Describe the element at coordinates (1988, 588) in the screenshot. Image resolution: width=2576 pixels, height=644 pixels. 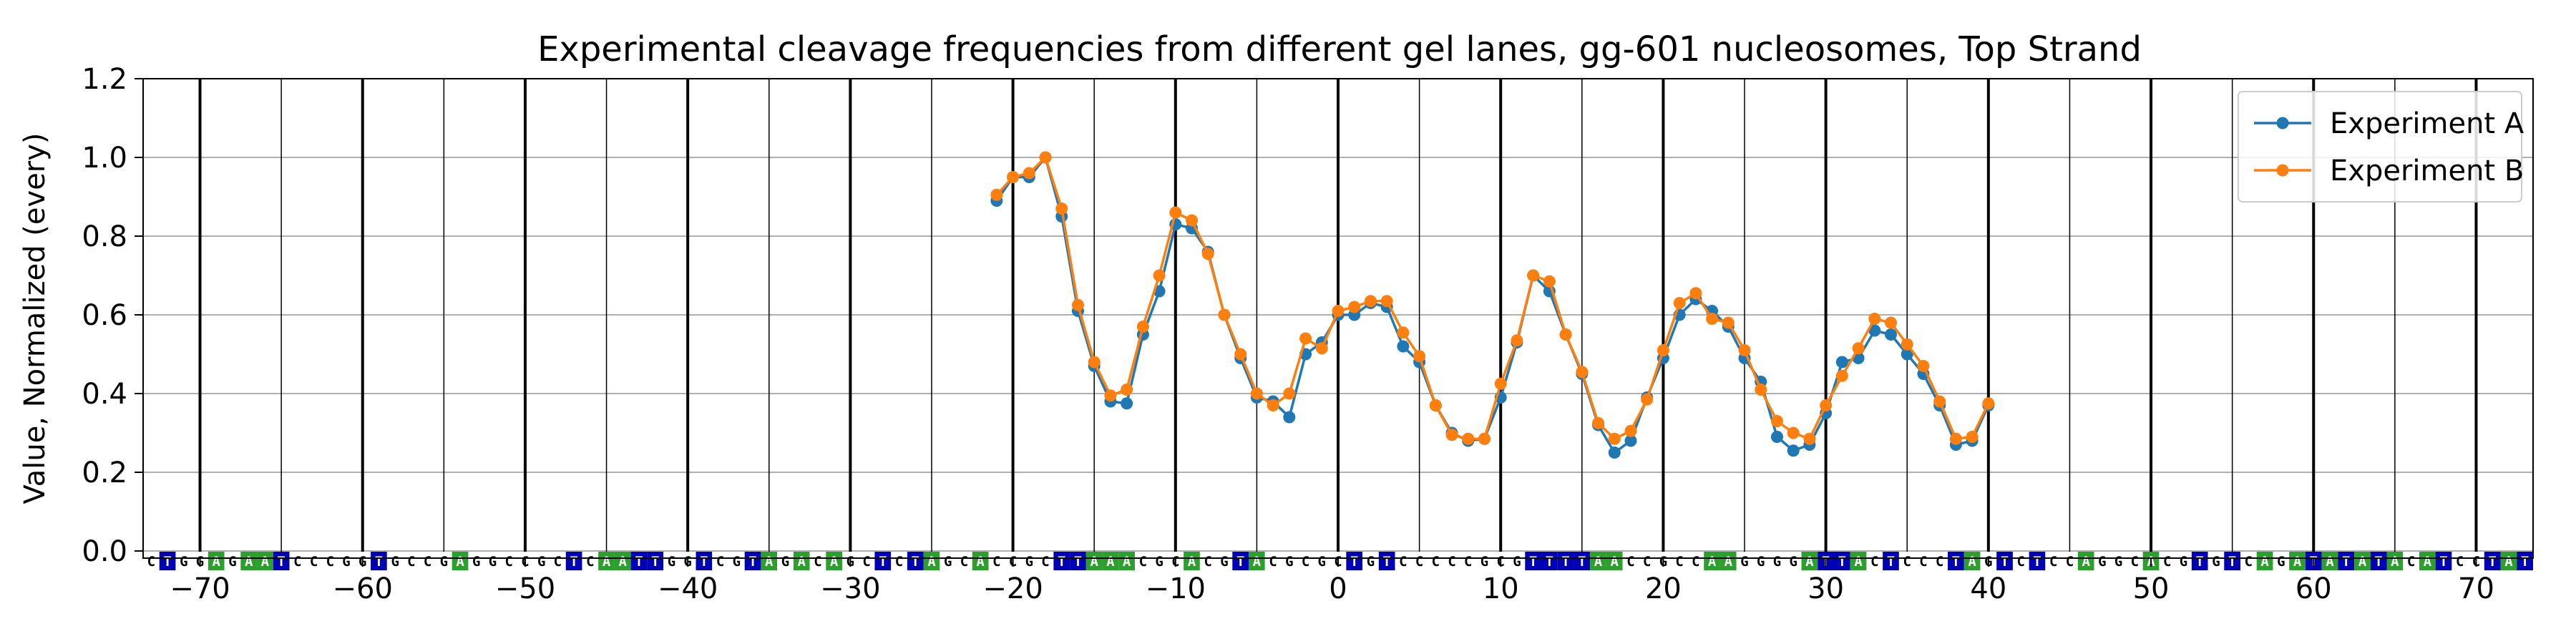
I see `x-tick-label: 40` at that location.